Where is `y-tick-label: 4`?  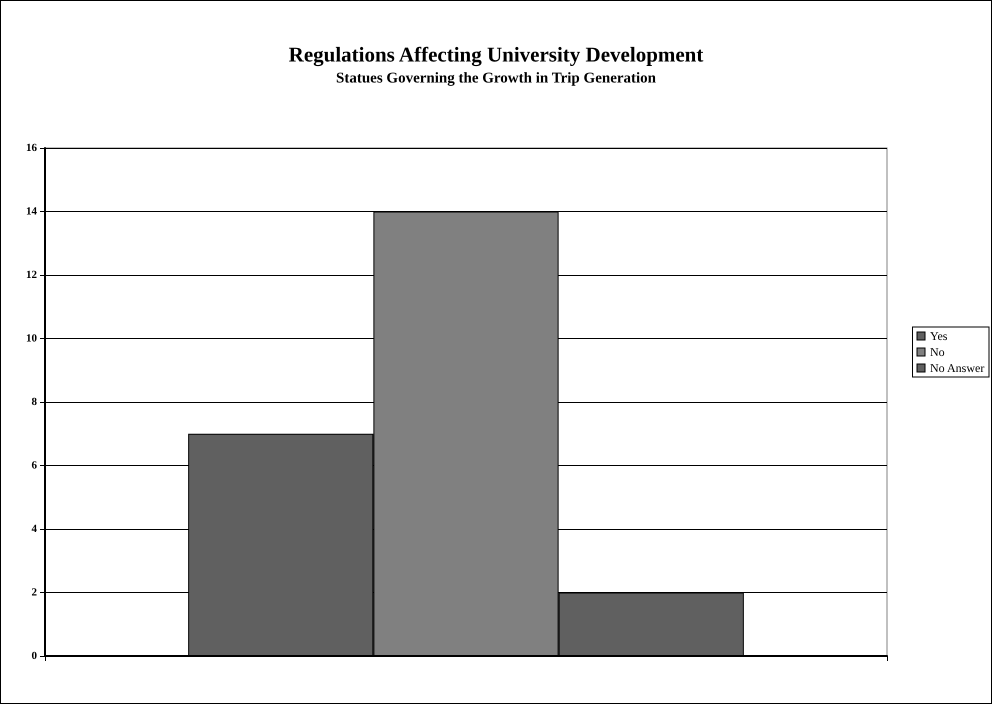 y-tick-label: 4 is located at coordinates (35, 529).